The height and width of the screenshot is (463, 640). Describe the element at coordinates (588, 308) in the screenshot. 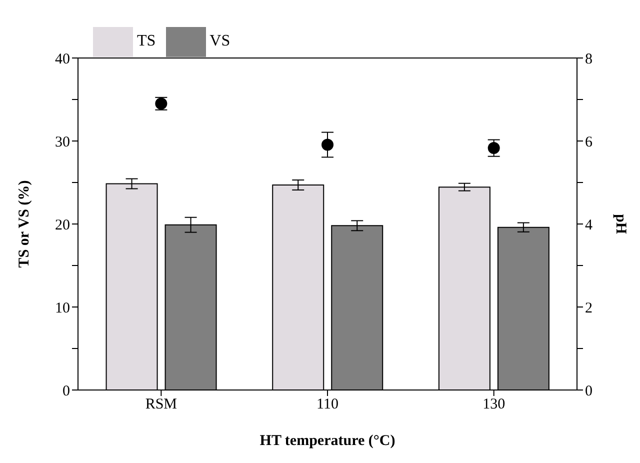

I see `y2-tick-label: 2` at that location.